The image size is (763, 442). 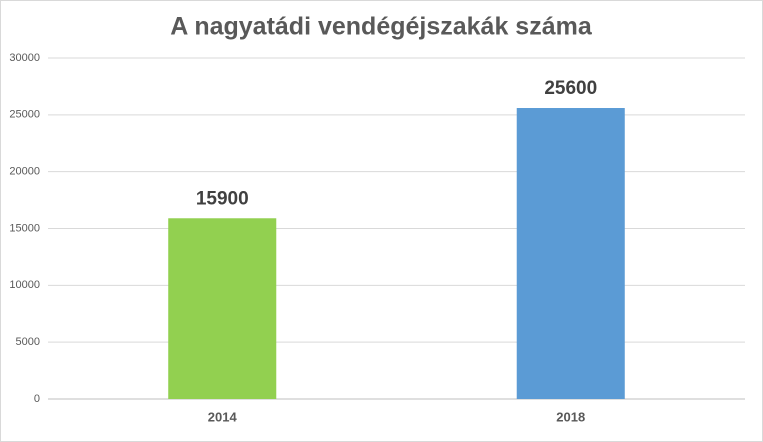 I want to click on y-tick-label: 10000, so click(x=24, y=285).